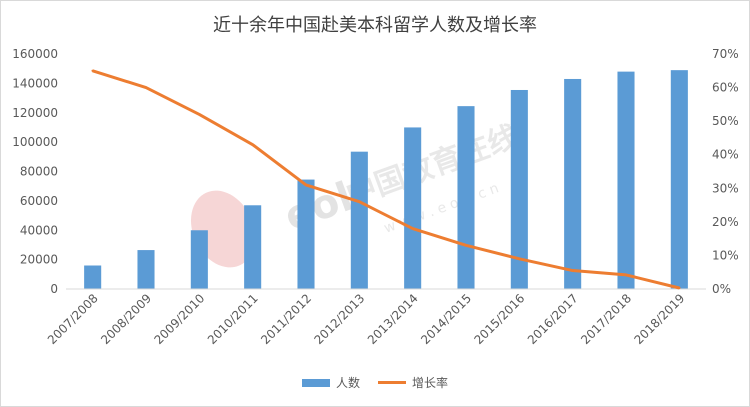  I want to click on legend-item-count: 人数, so click(330, 382).